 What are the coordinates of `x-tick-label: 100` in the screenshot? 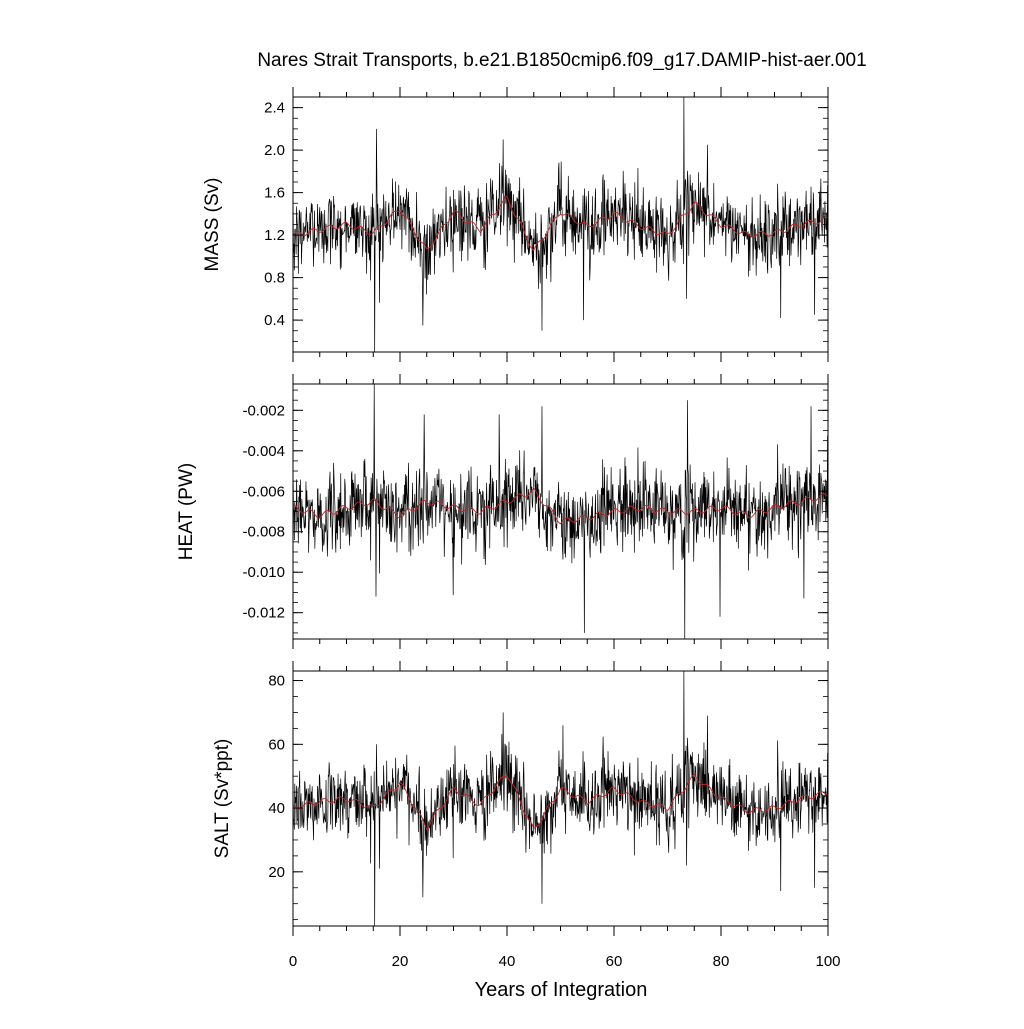 It's located at (827, 961).